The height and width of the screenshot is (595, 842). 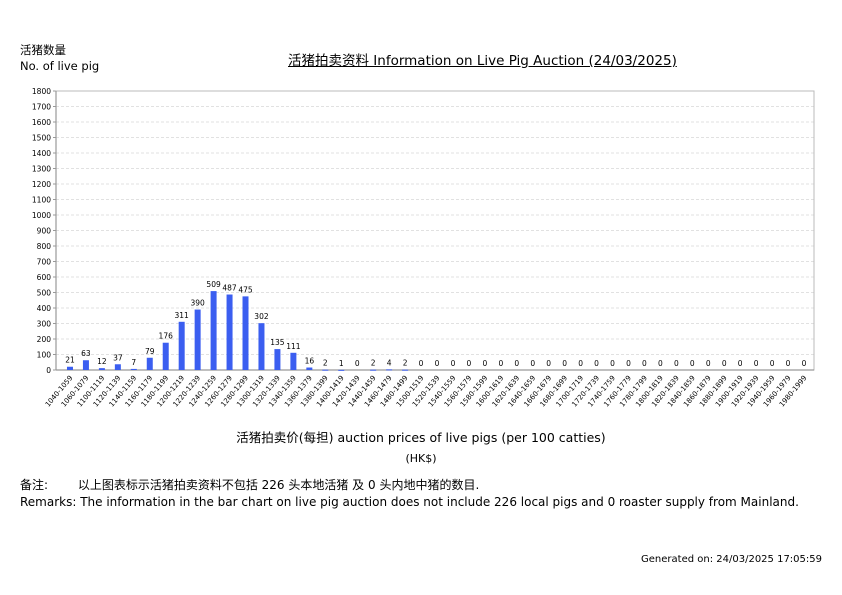 I want to click on y-tick-label: 900, so click(x=44, y=231).